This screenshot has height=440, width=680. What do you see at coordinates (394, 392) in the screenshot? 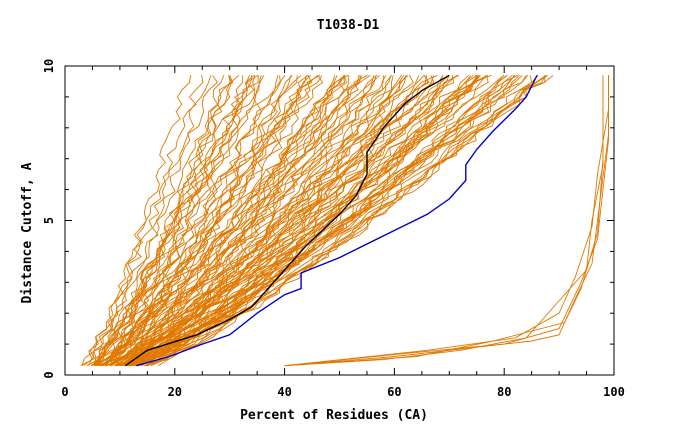
I see `x-tick-label: 60` at bounding box center [394, 392].